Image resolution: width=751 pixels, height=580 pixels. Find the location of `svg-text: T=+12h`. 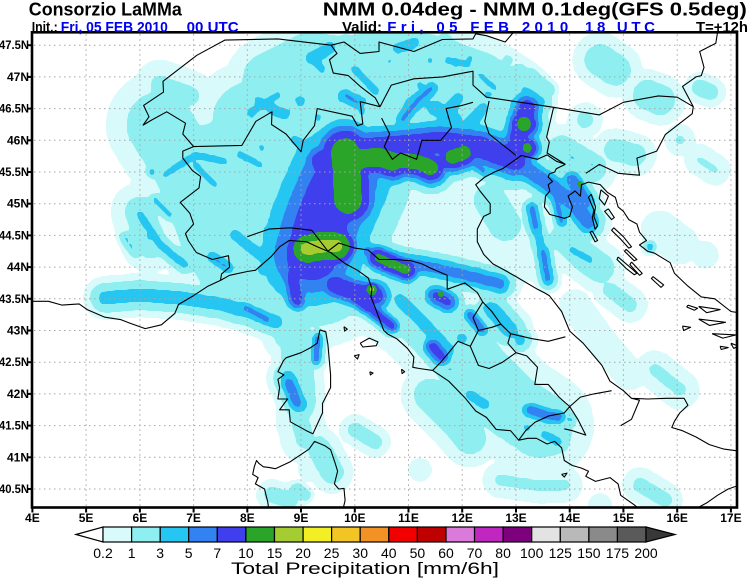

svg-text: T=+12h is located at coordinates (722, 27).